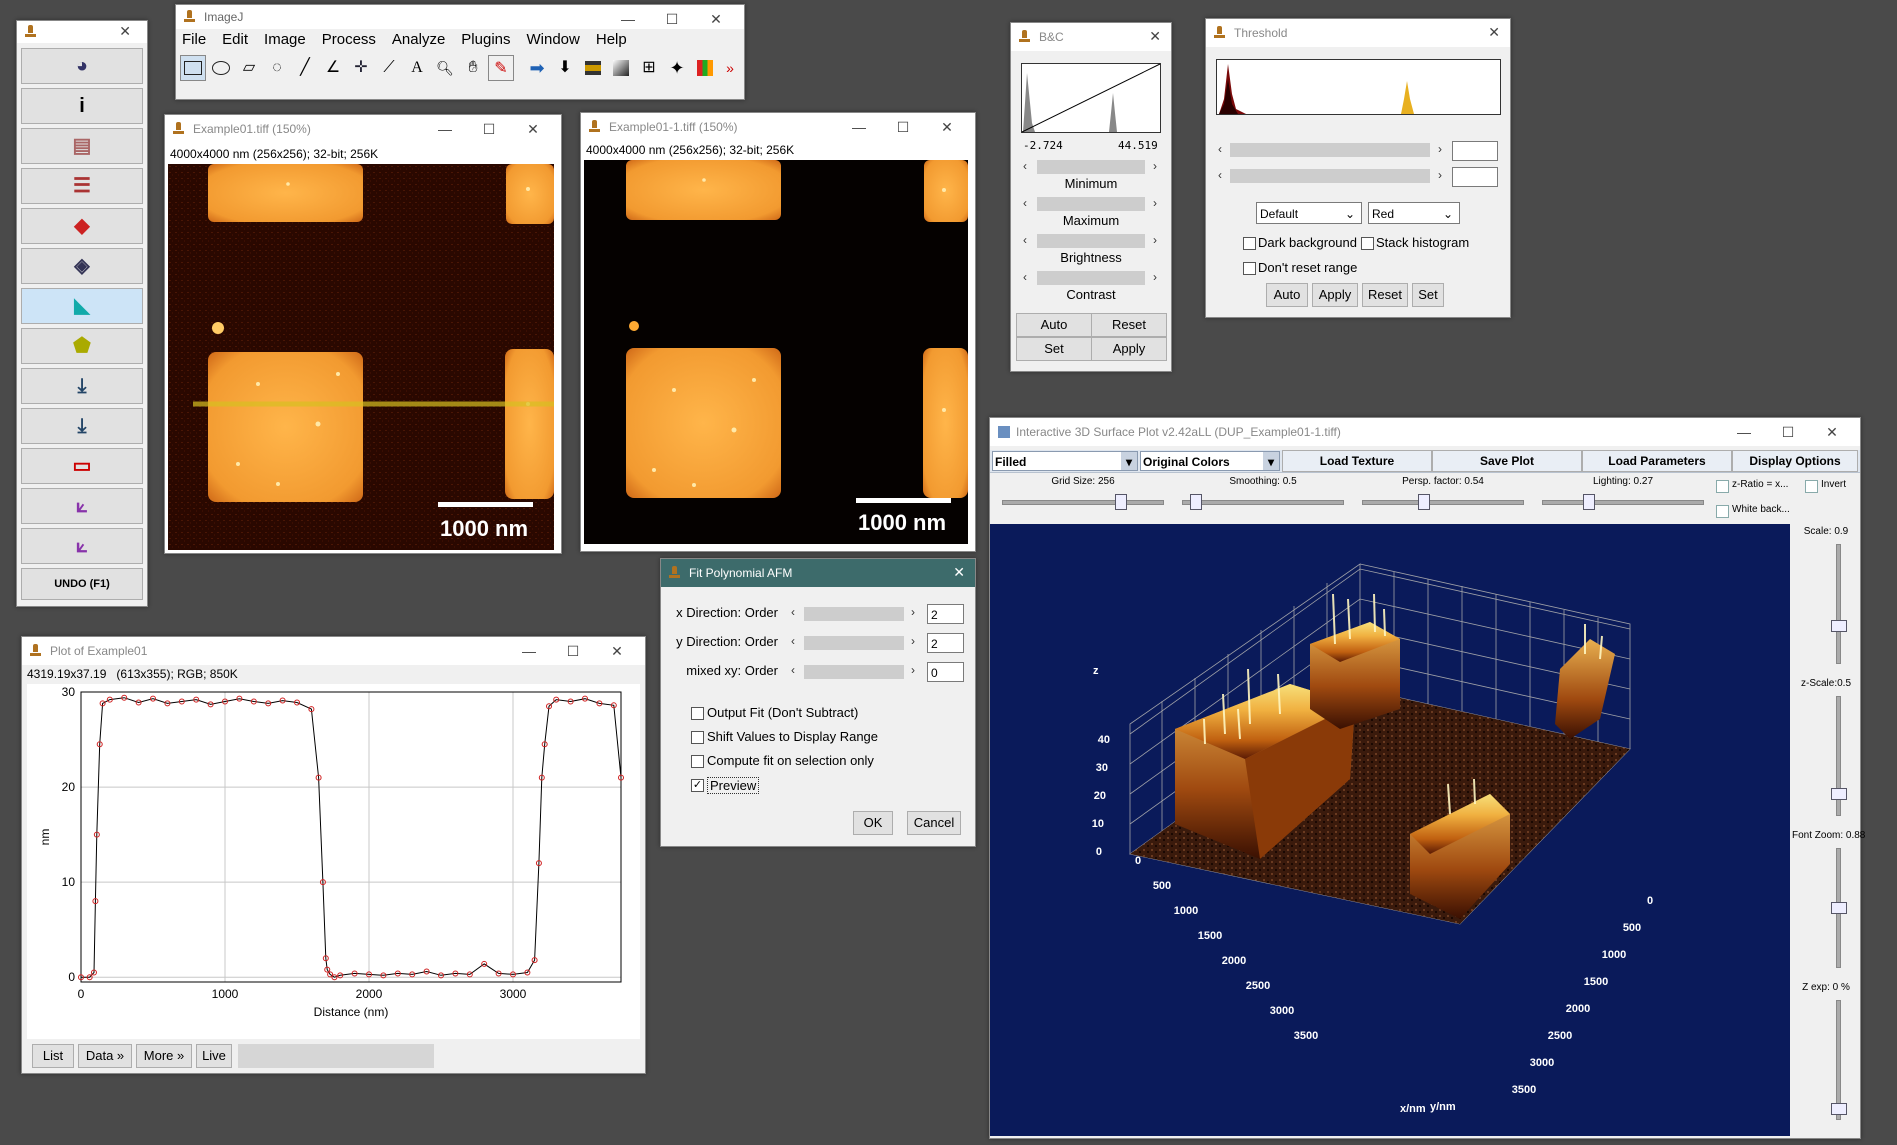 This screenshot has width=1897, height=1145. What do you see at coordinates (214, 1056) in the screenshot?
I see `plot-live-button: Live` at bounding box center [214, 1056].